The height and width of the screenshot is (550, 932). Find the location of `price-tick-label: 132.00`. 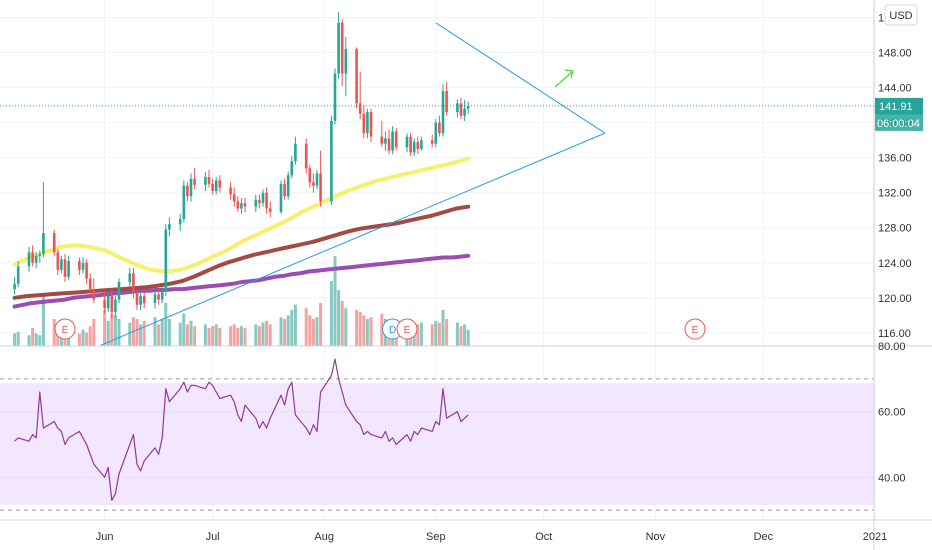

price-tick-label: 132.00 is located at coordinates (895, 194).